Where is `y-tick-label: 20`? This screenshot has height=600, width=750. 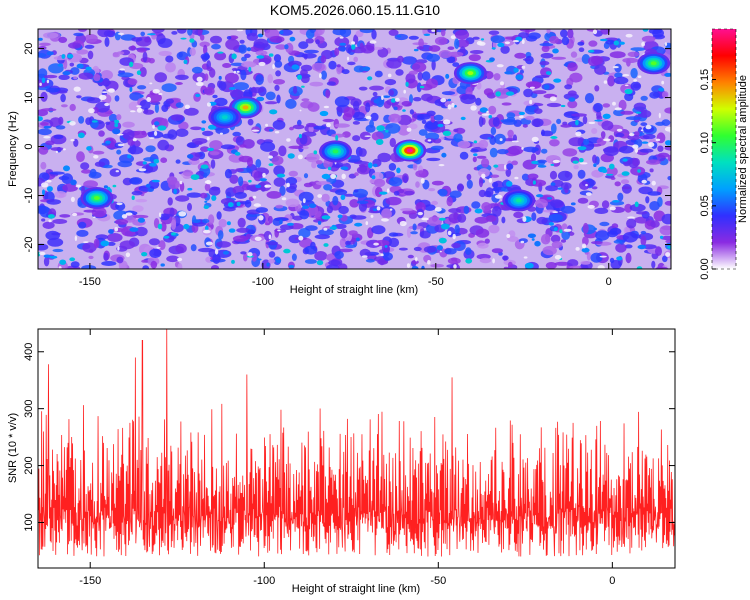 y-tick-label: 20 is located at coordinates (29, 48).